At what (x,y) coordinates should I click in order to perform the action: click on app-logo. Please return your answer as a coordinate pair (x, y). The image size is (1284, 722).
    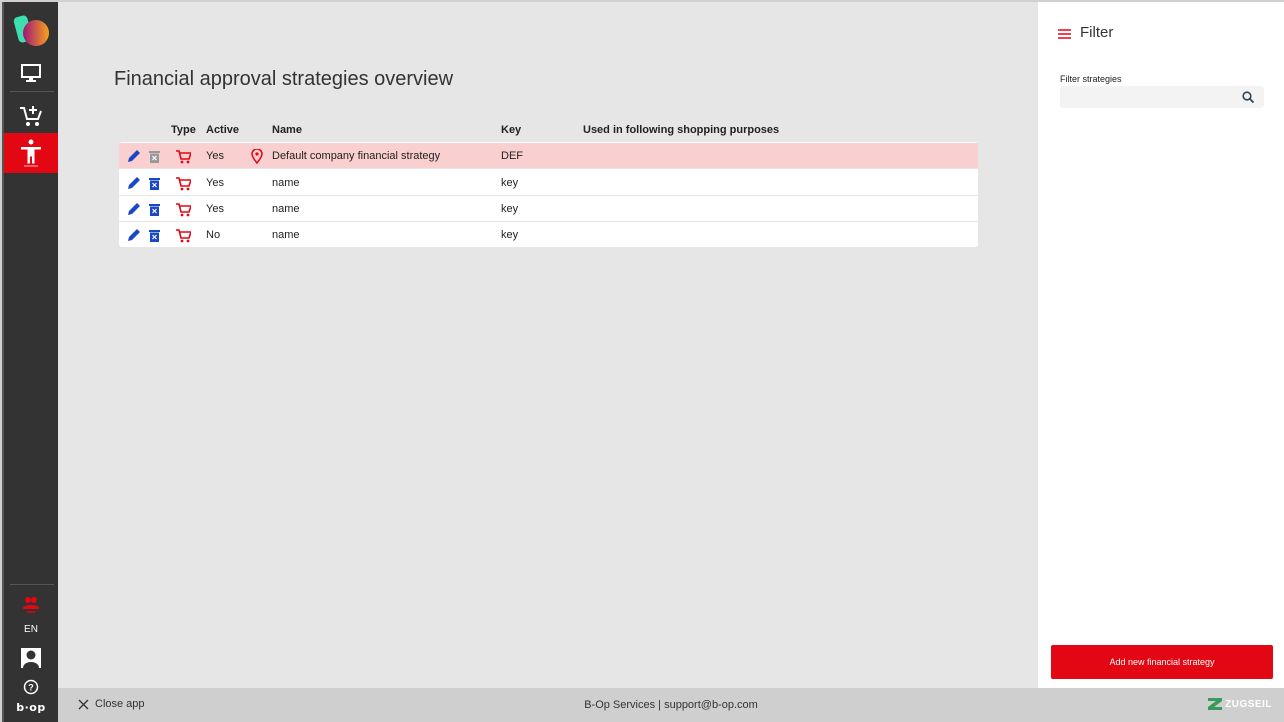
    Looking at the image, I should click on (31, 31).